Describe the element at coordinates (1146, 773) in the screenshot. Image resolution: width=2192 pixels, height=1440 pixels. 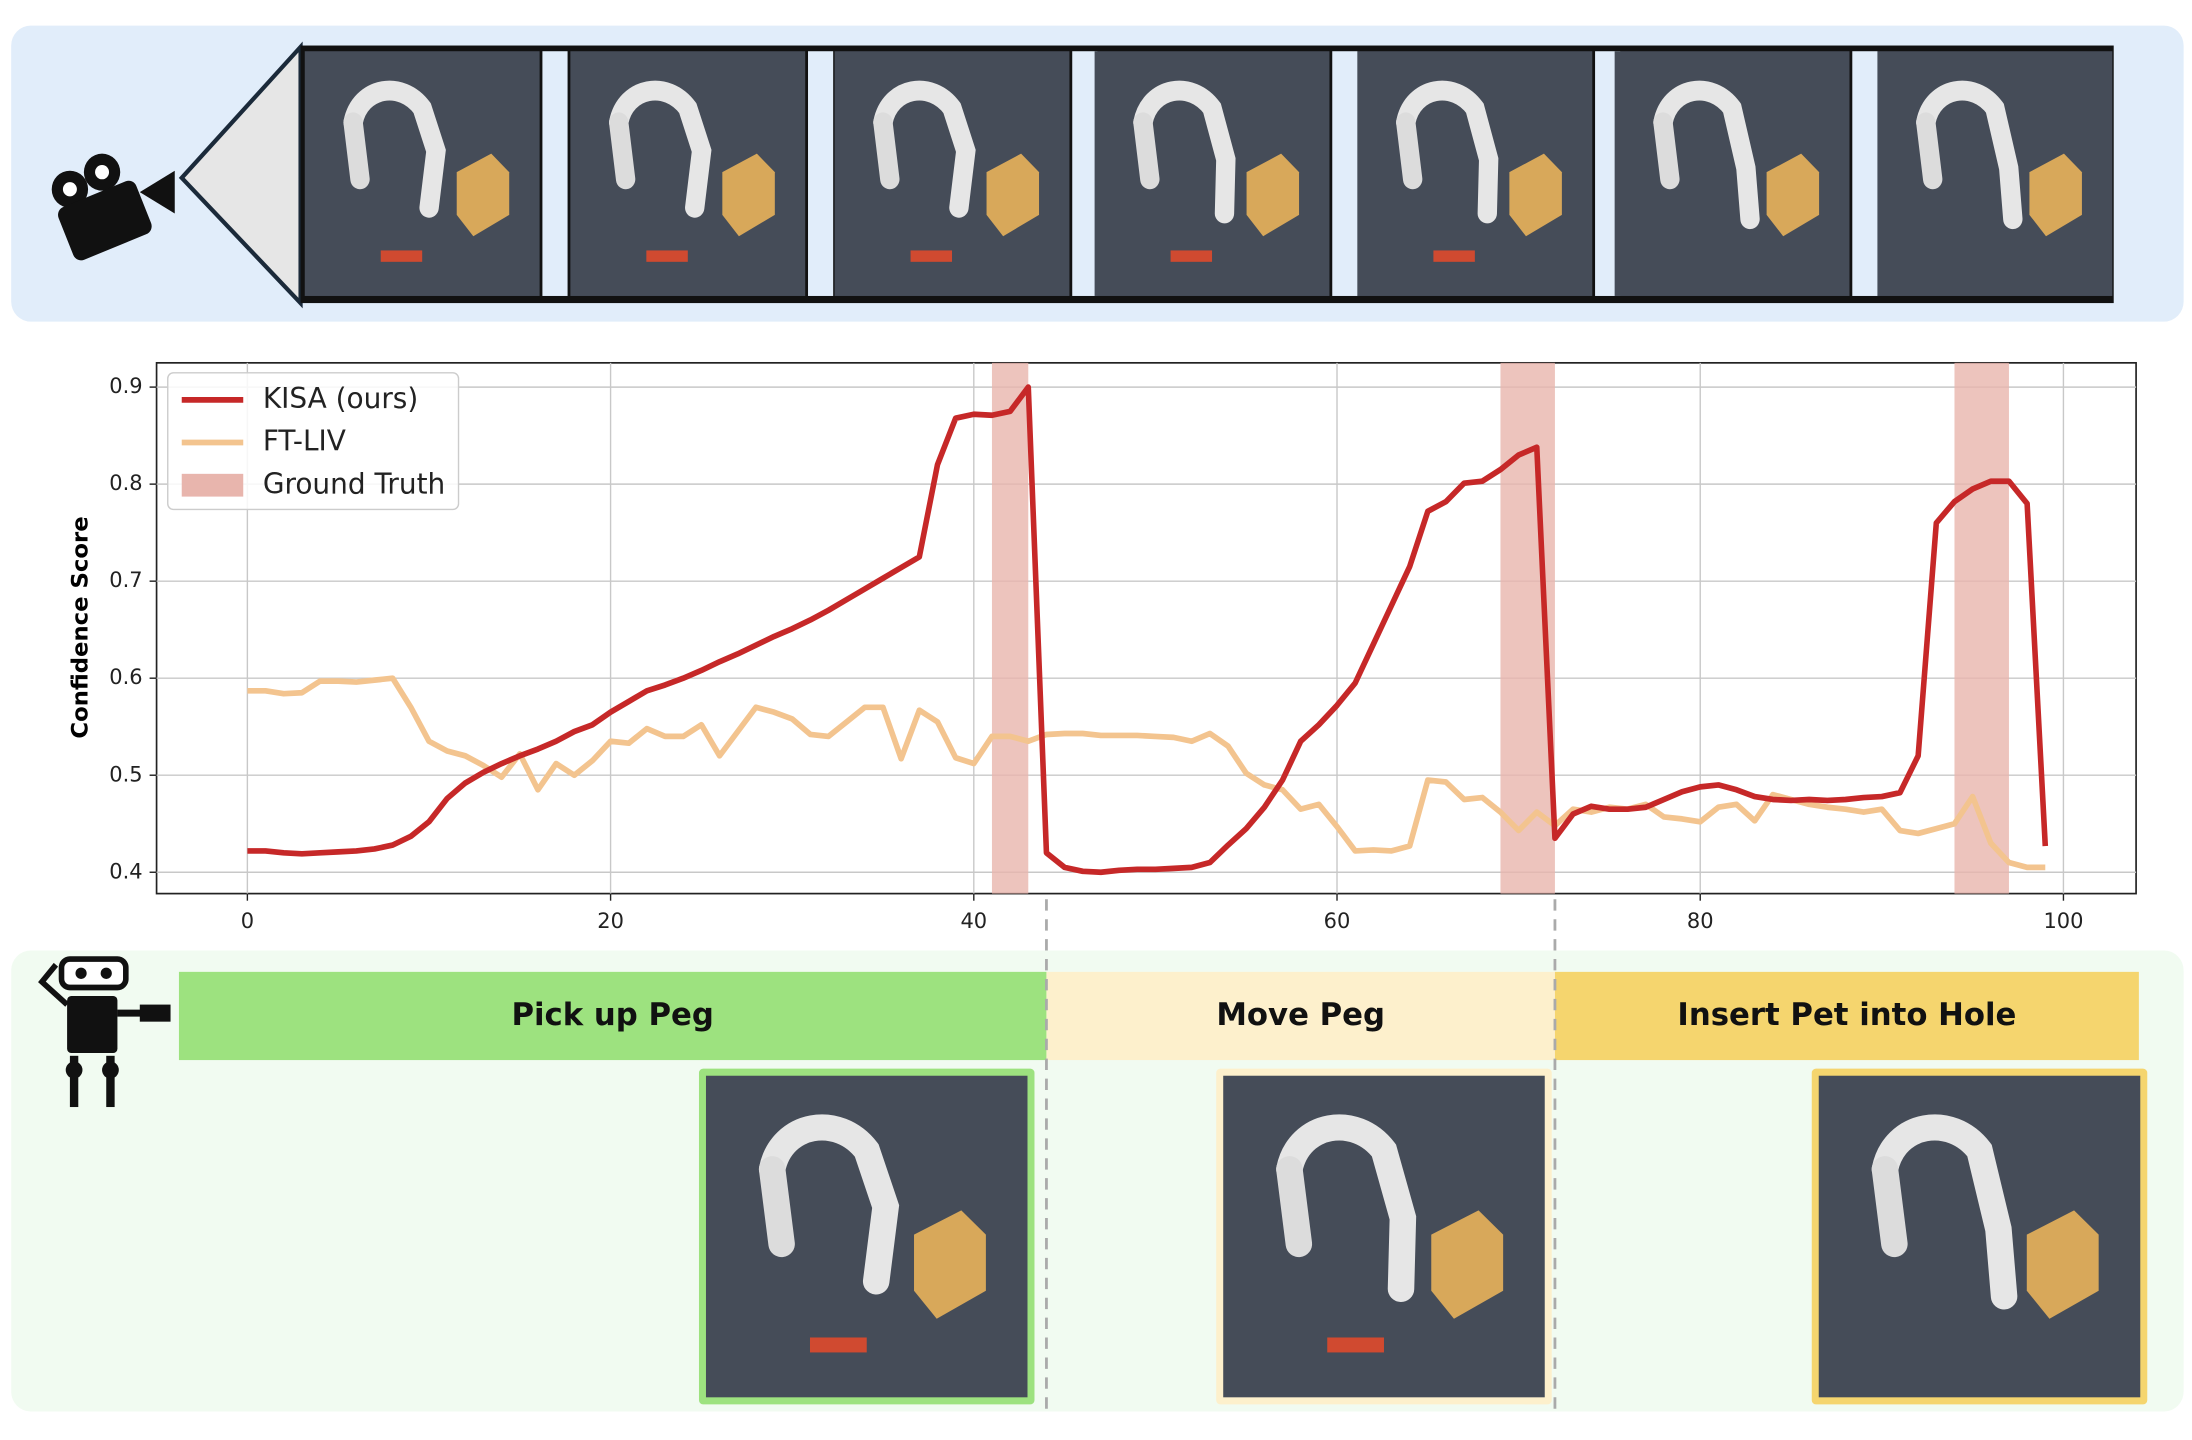
I see `series-line` at that location.